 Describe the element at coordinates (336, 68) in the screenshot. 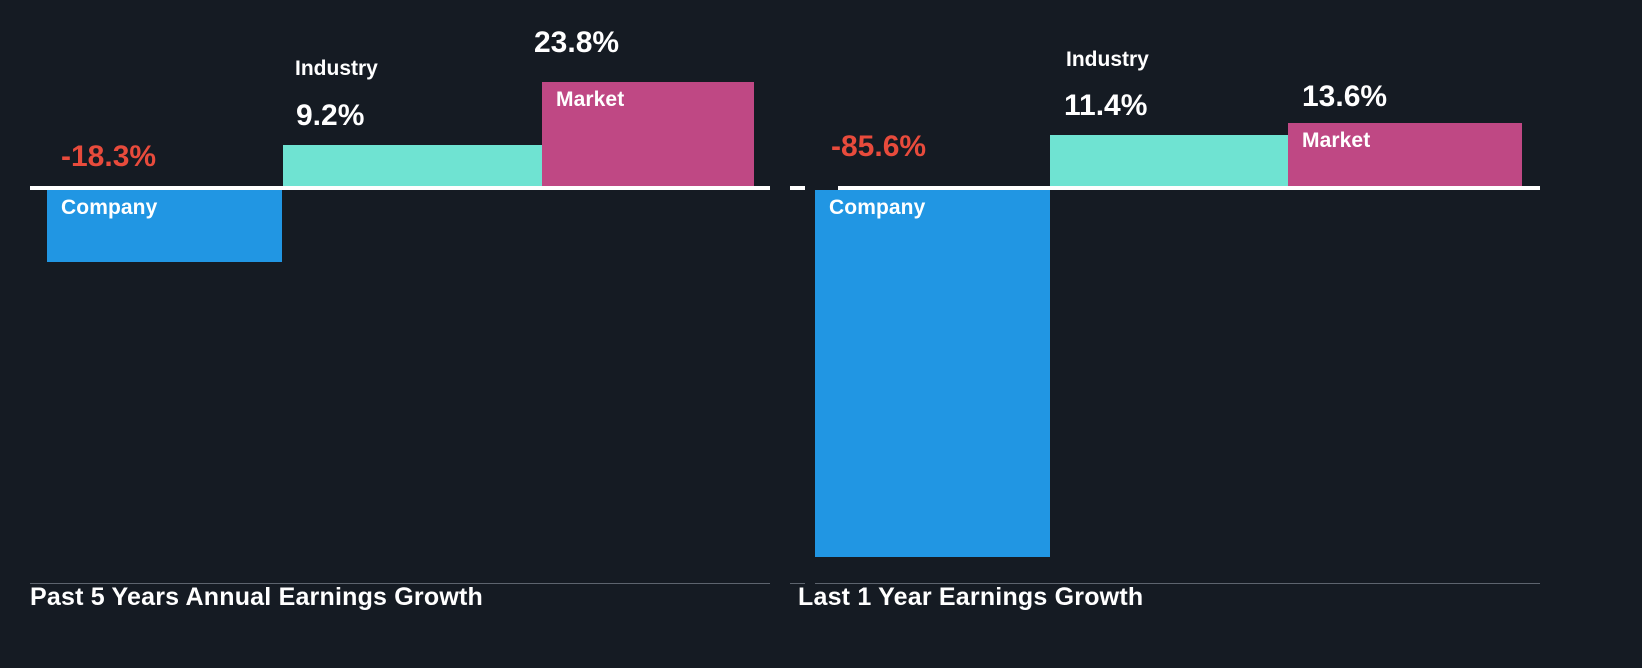

I see `left-industry-bar-label: Industry` at that location.